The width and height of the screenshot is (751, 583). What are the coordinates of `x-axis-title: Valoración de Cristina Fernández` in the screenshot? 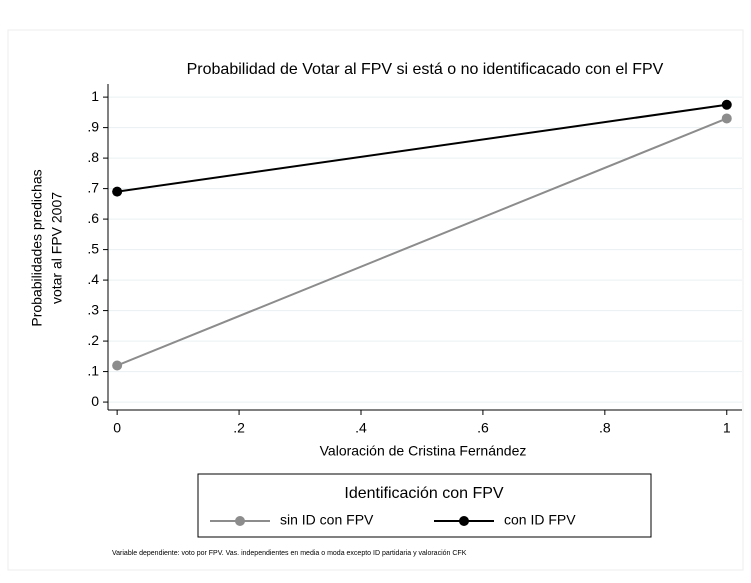 It's located at (423, 451).